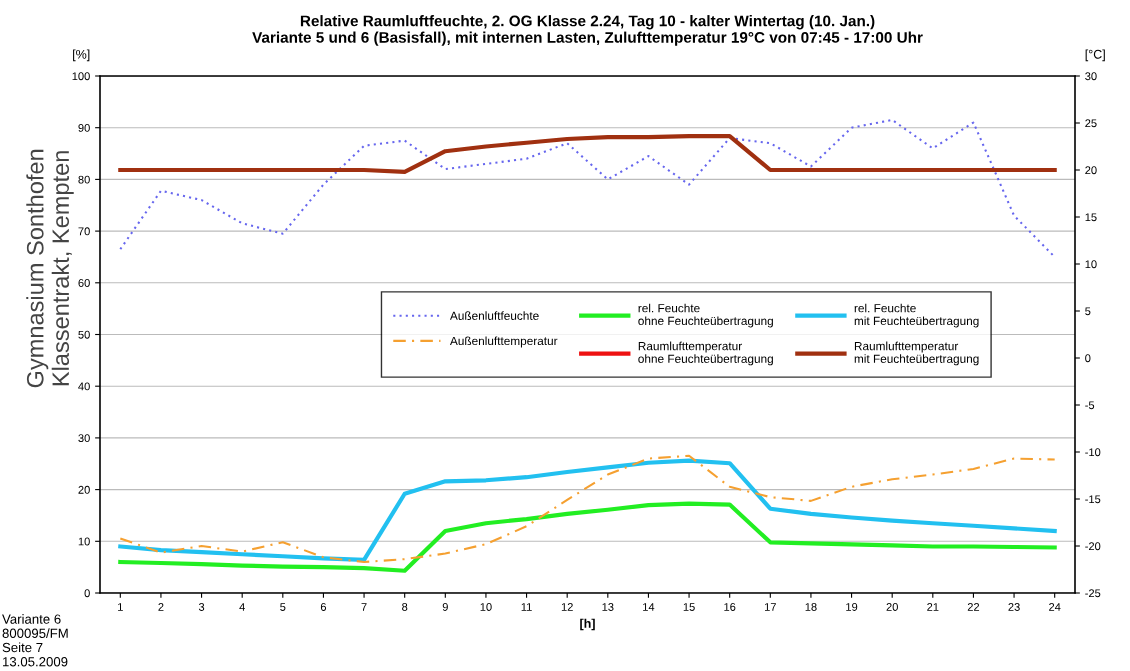  Describe the element at coordinates (705, 353) in the screenshot. I see `legend-label: Raumlufttemperatur ohne Feuchteübertragung` at that location.